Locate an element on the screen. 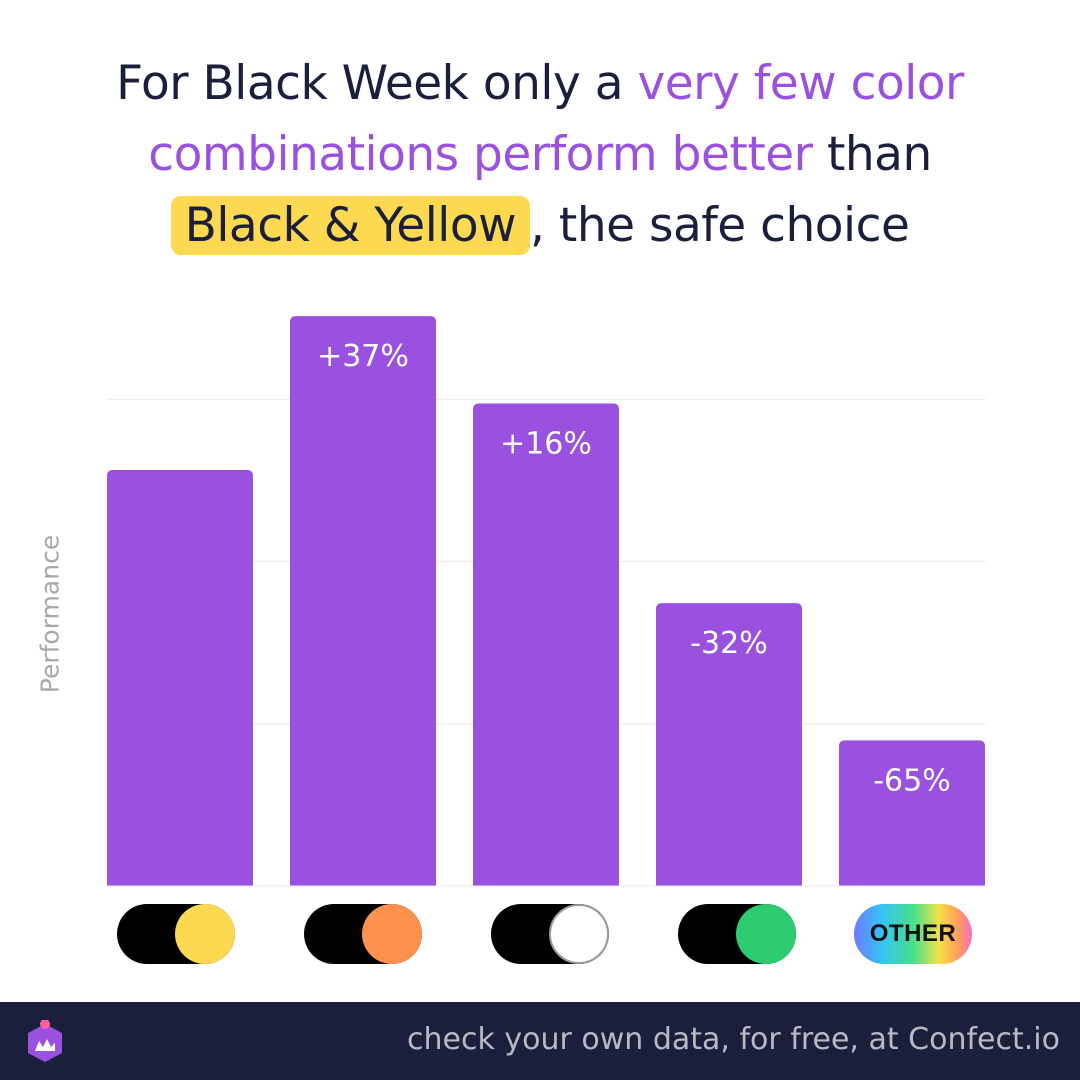  bar-value-label: +16% is located at coordinates (546, 443).